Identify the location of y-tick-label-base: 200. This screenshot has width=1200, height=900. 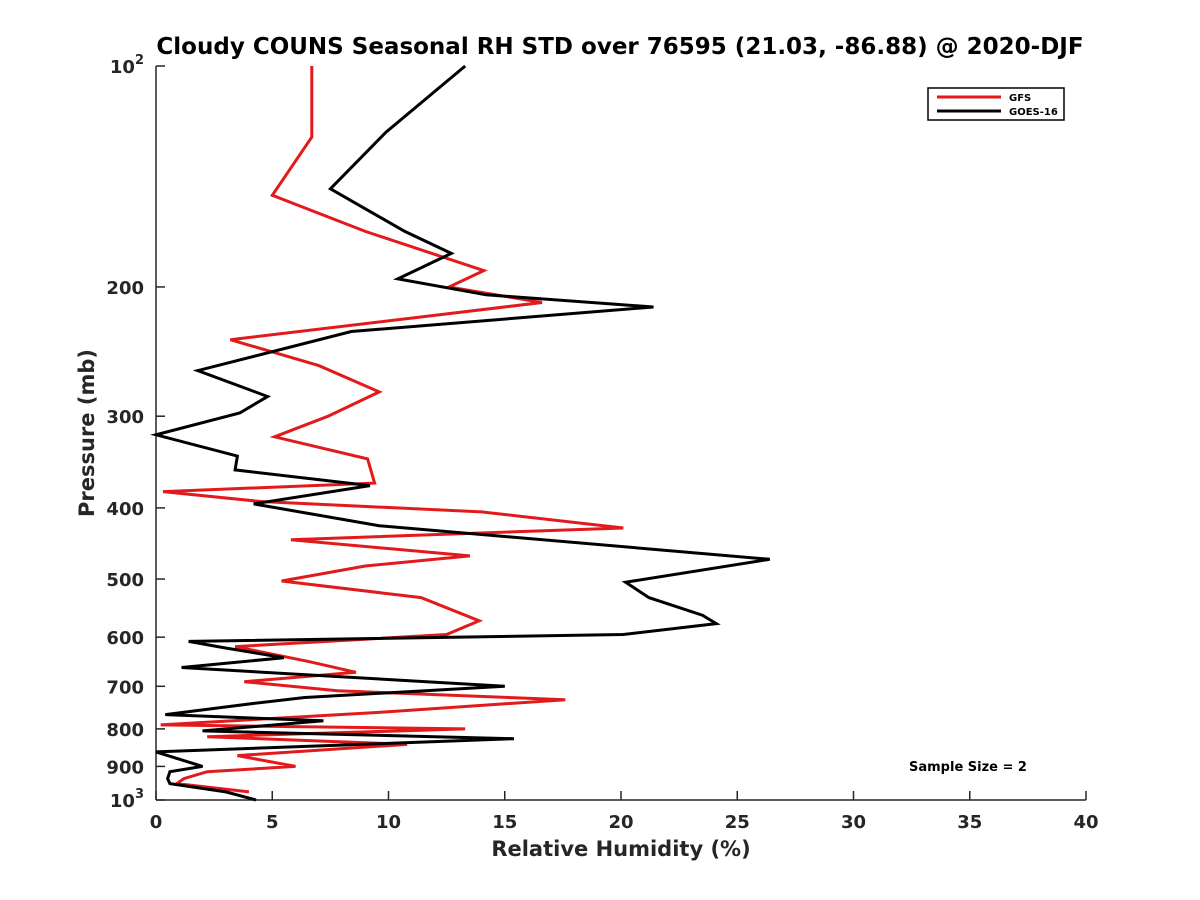
(125, 288).